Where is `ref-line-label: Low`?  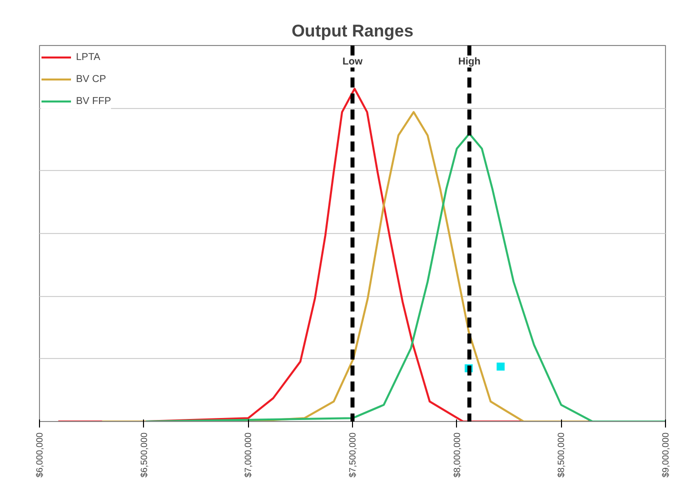 ref-line-label: Low is located at coordinates (352, 62).